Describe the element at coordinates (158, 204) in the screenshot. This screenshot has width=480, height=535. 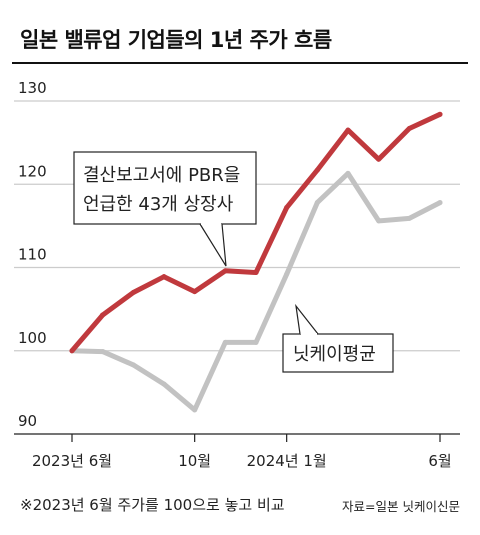
I see `pbr-callout-line2: 언급한 43개 상장사` at that location.